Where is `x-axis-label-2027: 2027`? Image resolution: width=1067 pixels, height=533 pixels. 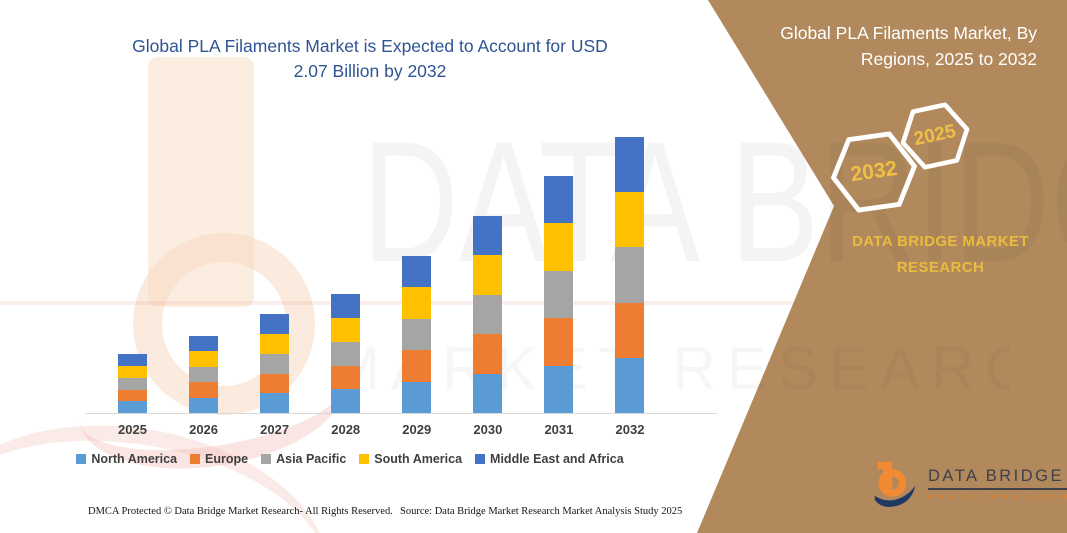 x-axis-label-2027: 2027 is located at coordinates (275, 429).